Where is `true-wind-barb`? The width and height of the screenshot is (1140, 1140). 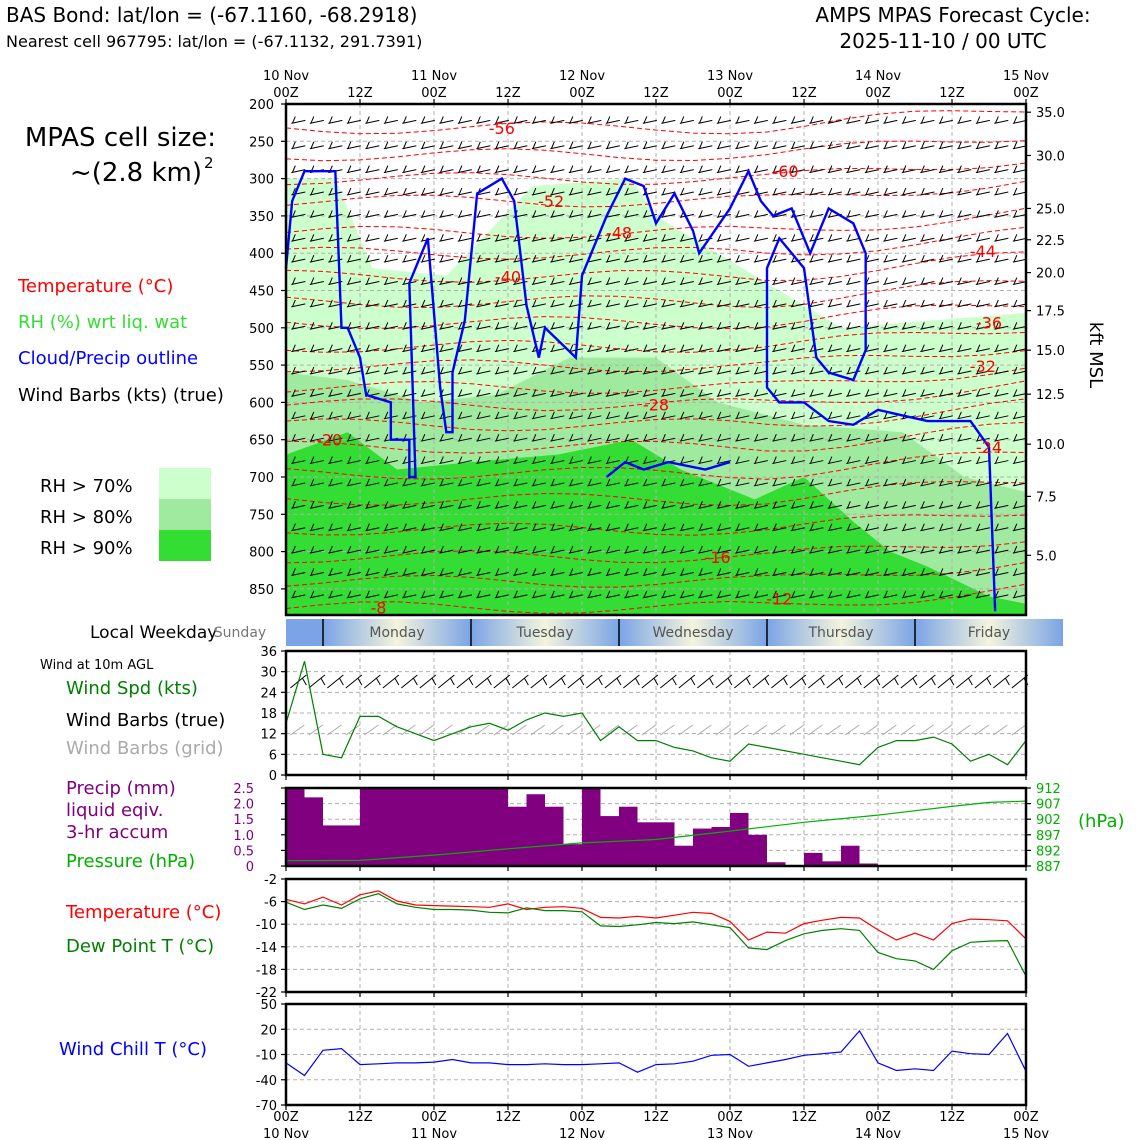 true-wind-barb is located at coordinates (668, 681).